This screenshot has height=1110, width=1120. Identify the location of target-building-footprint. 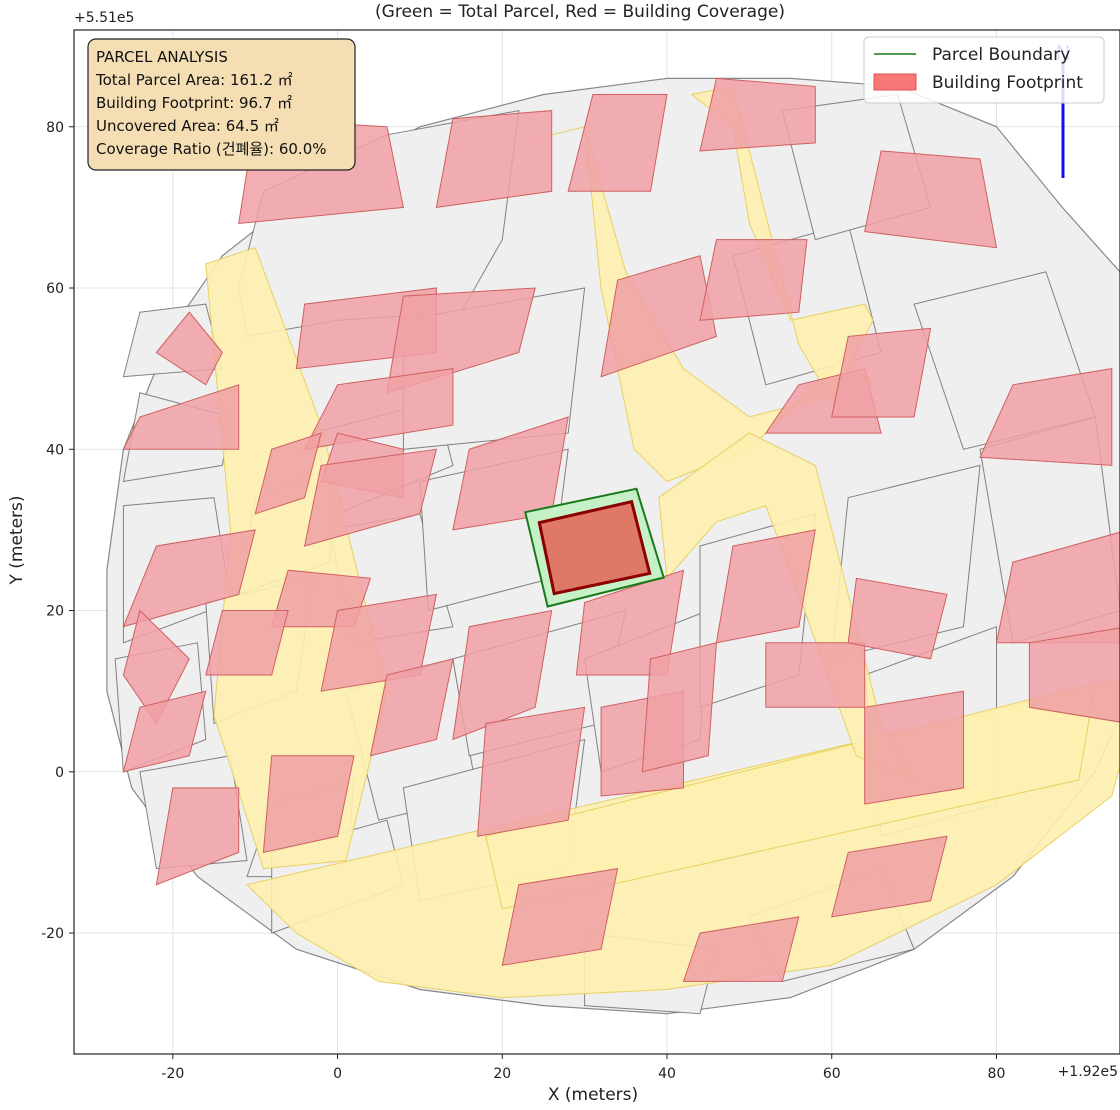
(594, 547).